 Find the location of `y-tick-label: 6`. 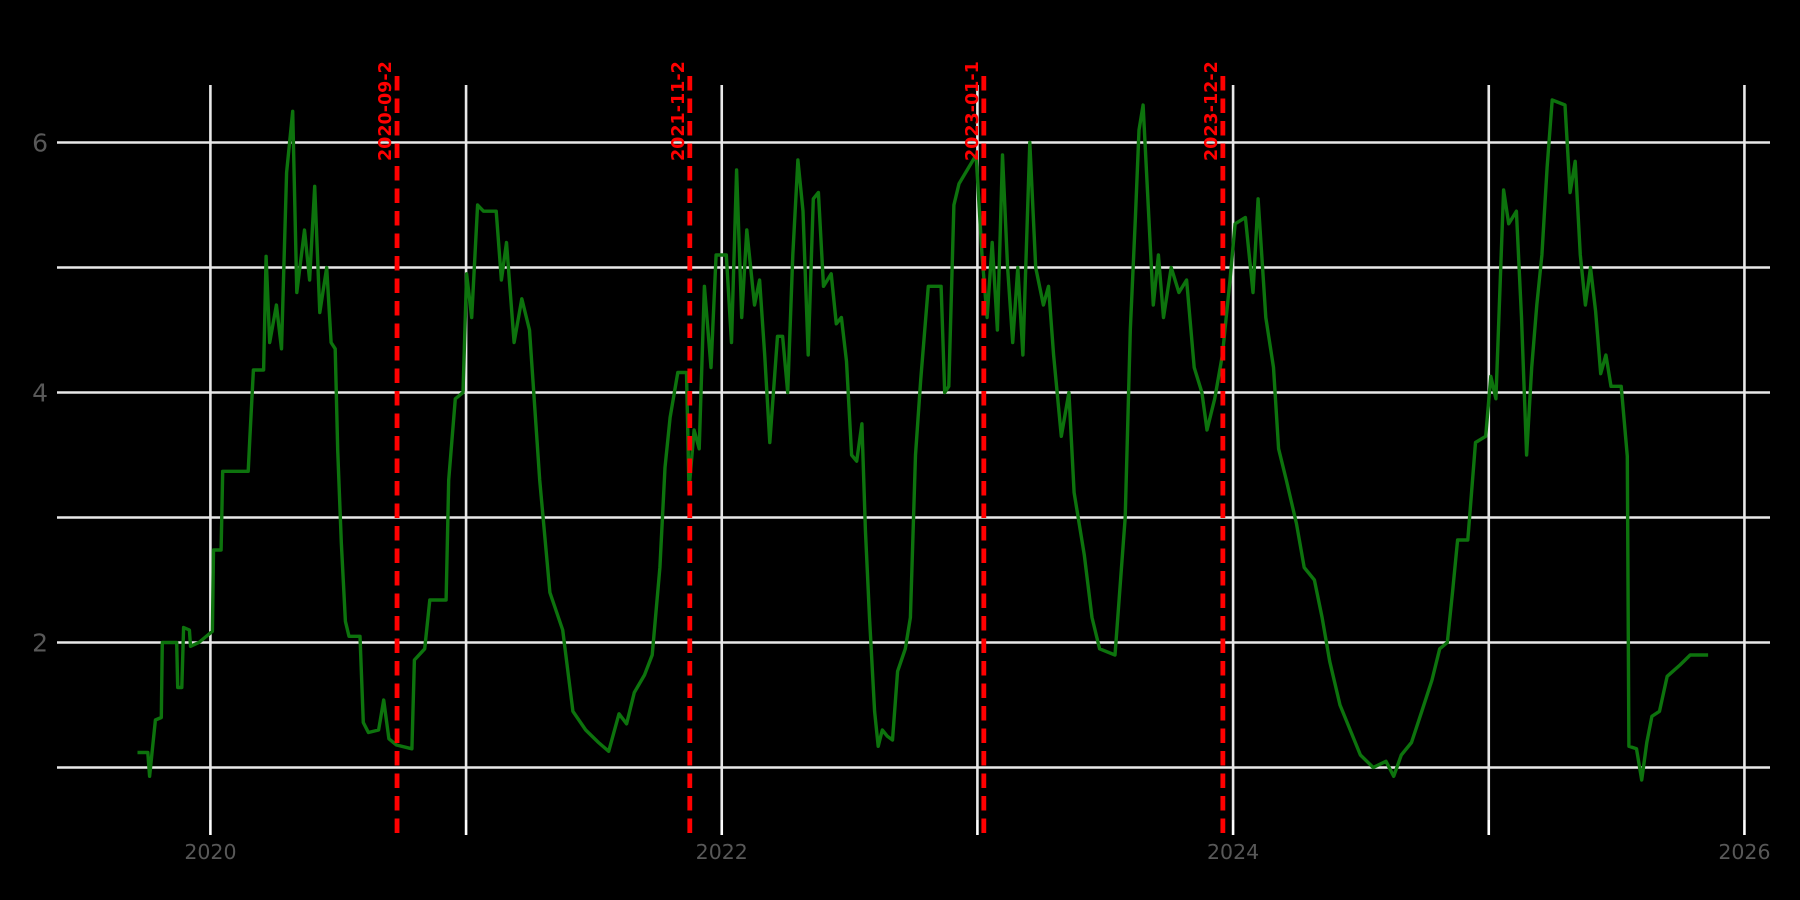

y-tick-label: 6 is located at coordinates (40, 143).